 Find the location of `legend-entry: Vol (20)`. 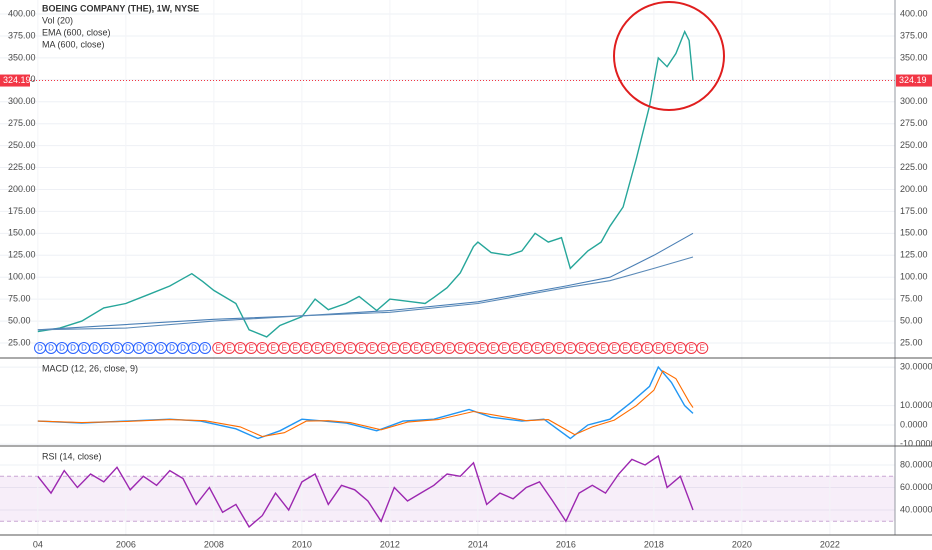

legend-entry: Vol (20) is located at coordinates (57, 20).